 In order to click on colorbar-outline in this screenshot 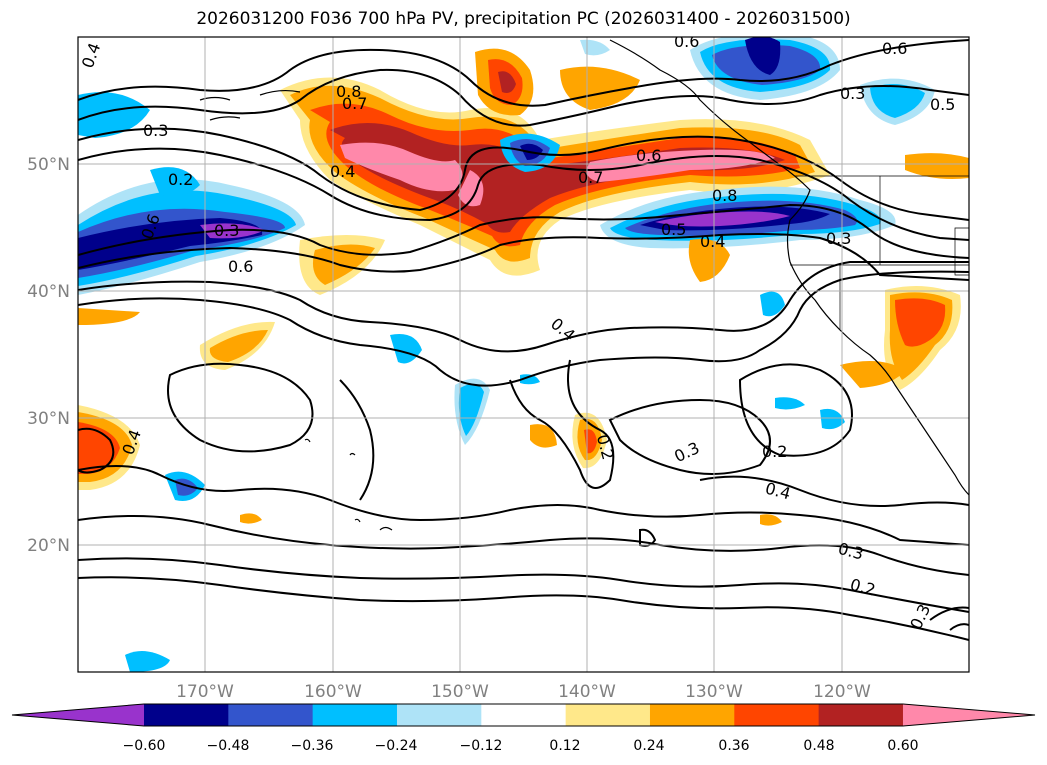, I will do `click(523, 715)`.